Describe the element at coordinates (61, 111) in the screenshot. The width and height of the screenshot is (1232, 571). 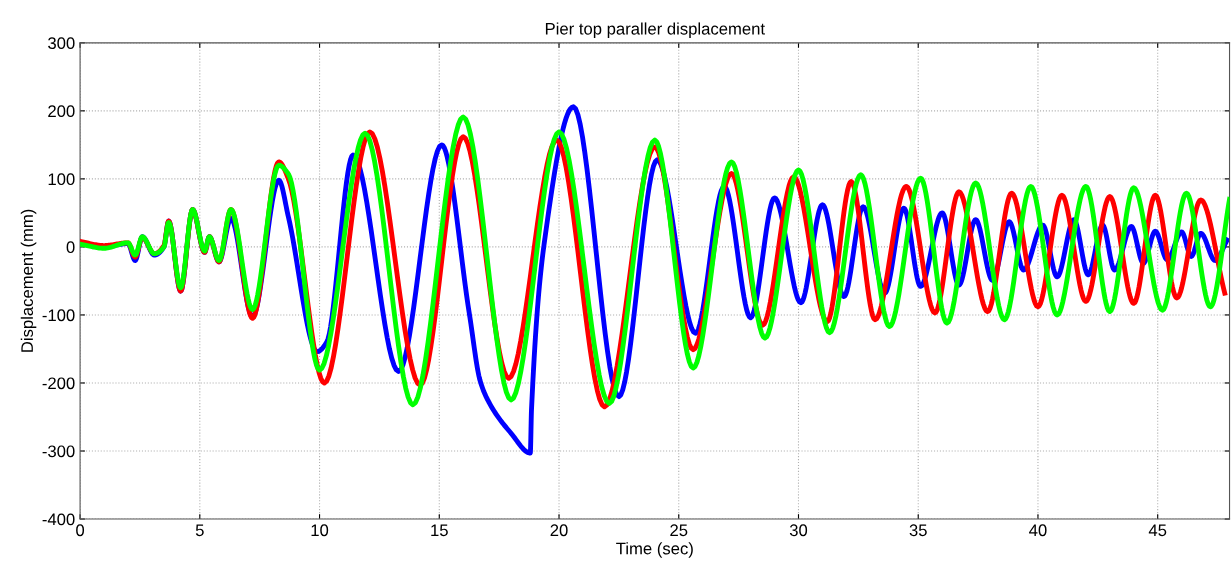
I see `y-tick-label: 200` at that location.